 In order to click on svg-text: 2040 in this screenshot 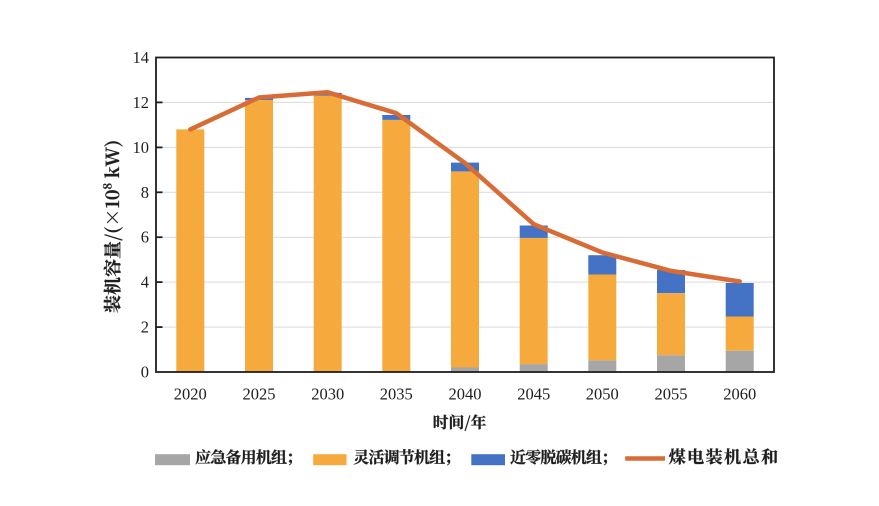, I will do `click(465, 394)`.